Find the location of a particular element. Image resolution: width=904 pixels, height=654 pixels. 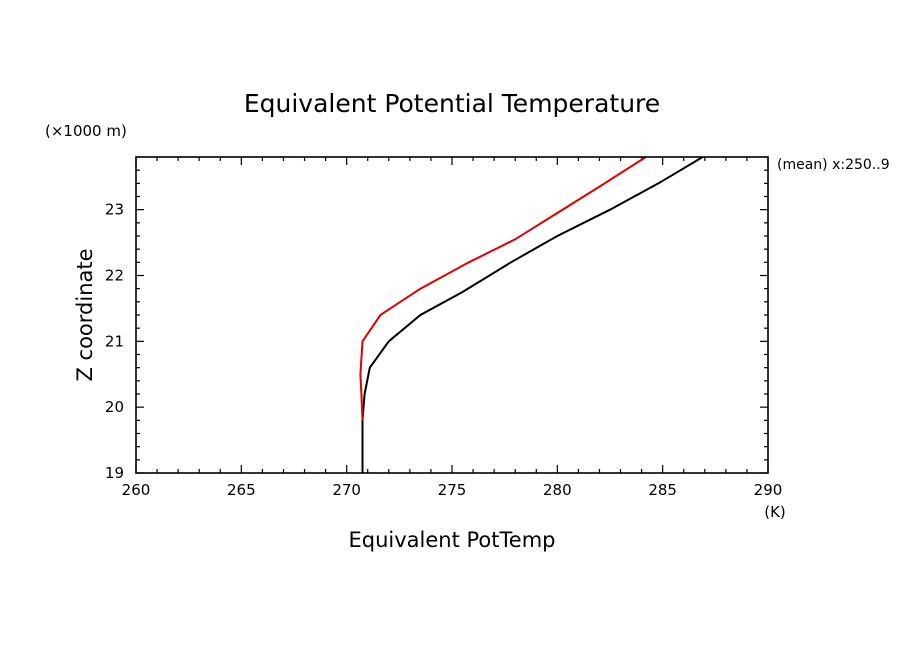

annotation-label: (mean) x:250..9 is located at coordinates (833, 165).